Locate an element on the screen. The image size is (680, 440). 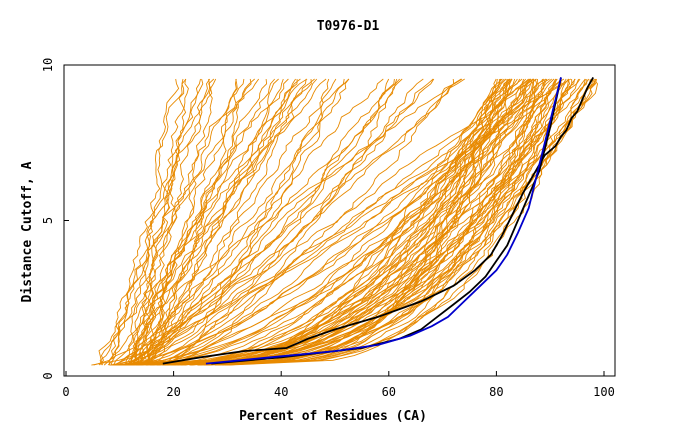
x-axis-ticks: 0 20 40 60 80 100 is located at coordinates (338, 385).